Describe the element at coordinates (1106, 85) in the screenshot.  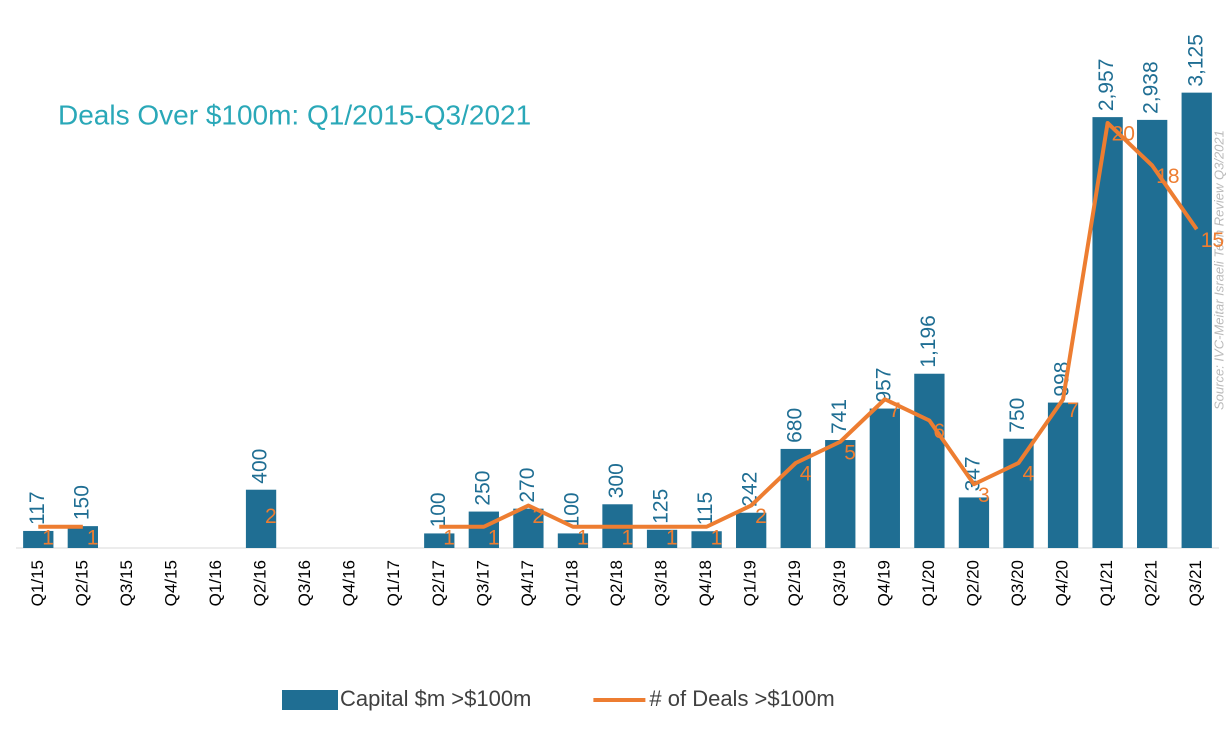
I see `bar-value-label: 2,957` at that location.